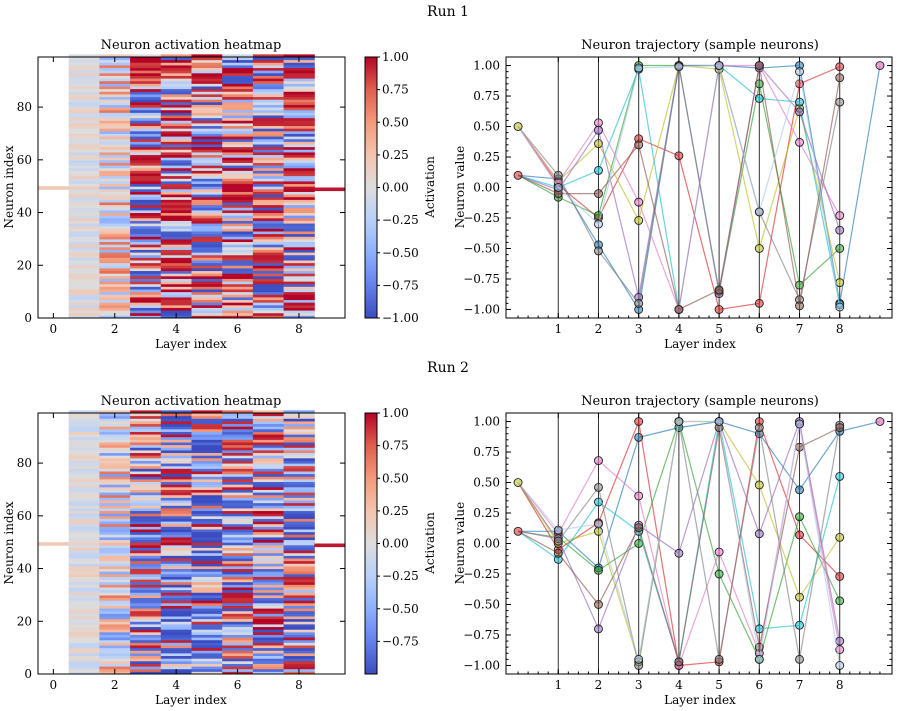 This screenshot has width=897, height=711. What do you see at coordinates (9, 542) in the screenshot?
I see `run-2-heatmap-ylabel: Neuron index` at bounding box center [9, 542].